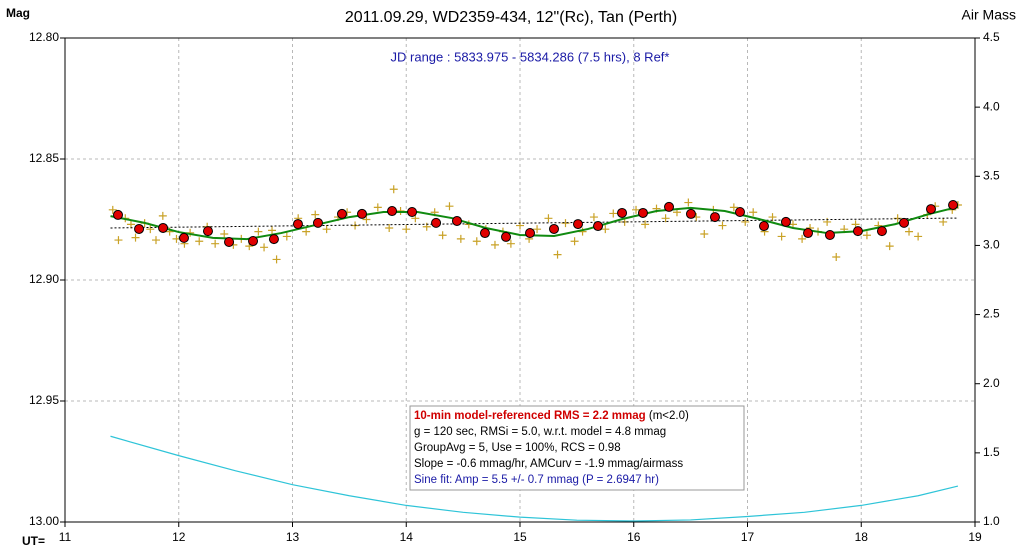 This screenshot has width=1022, height=559. I want to click on x-tick-label: 13, so click(293, 537).